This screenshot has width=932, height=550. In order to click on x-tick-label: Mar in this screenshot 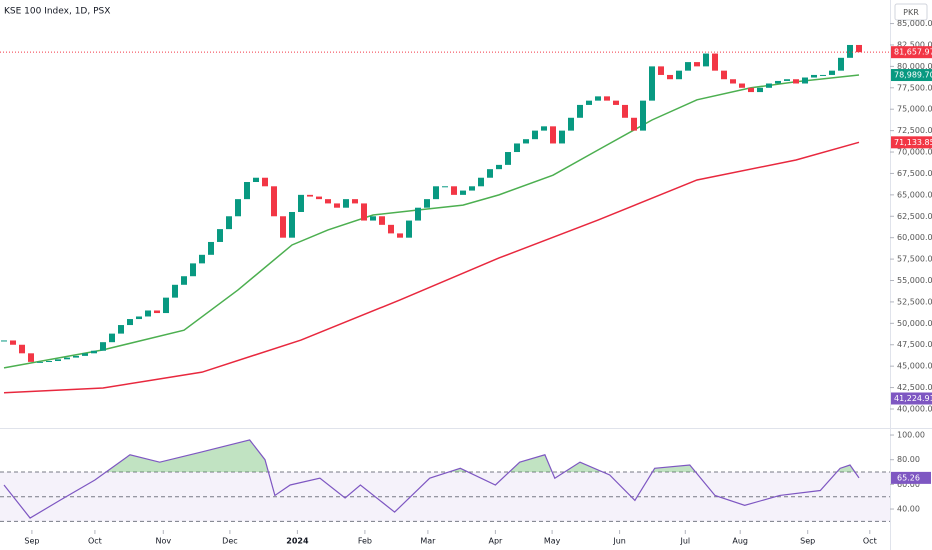, I will do `click(428, 541)`.